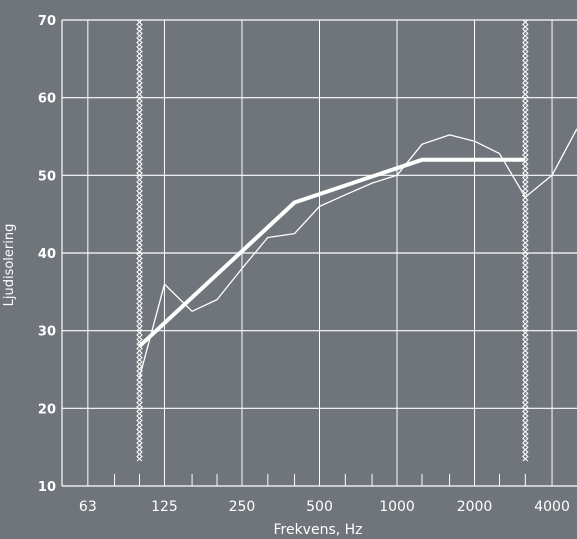 This screenshot has width=577, height=539. Describe the element at coordinates (475, 507) in the screenshot. I see `x-tick-label: 2000` at that location.